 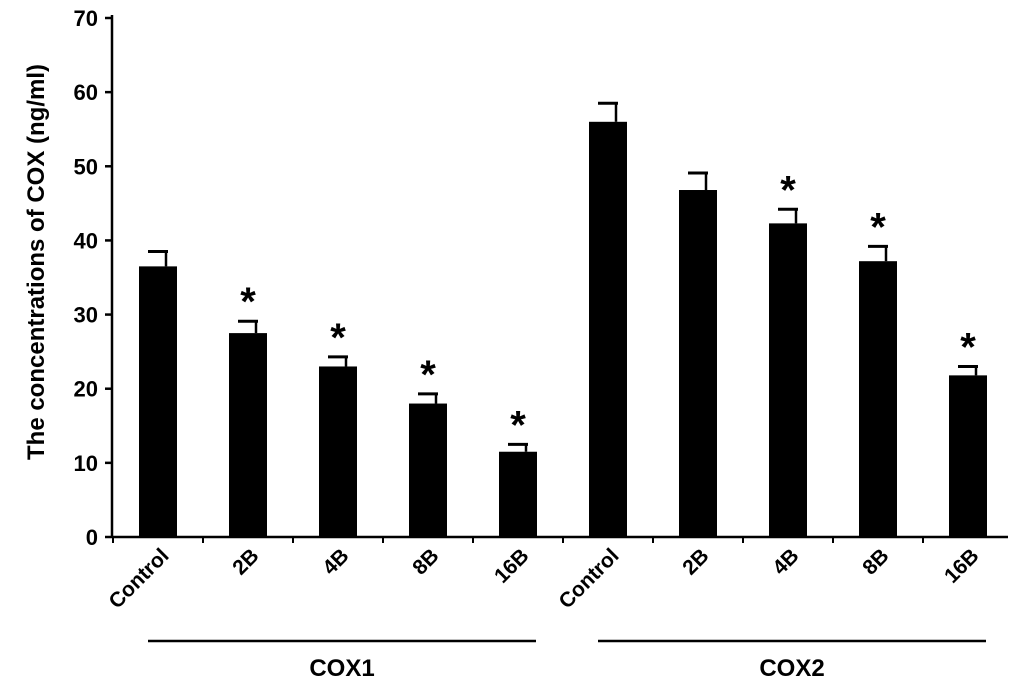 I want to click on y-tick-label: 70, so click(x=86, y=18).